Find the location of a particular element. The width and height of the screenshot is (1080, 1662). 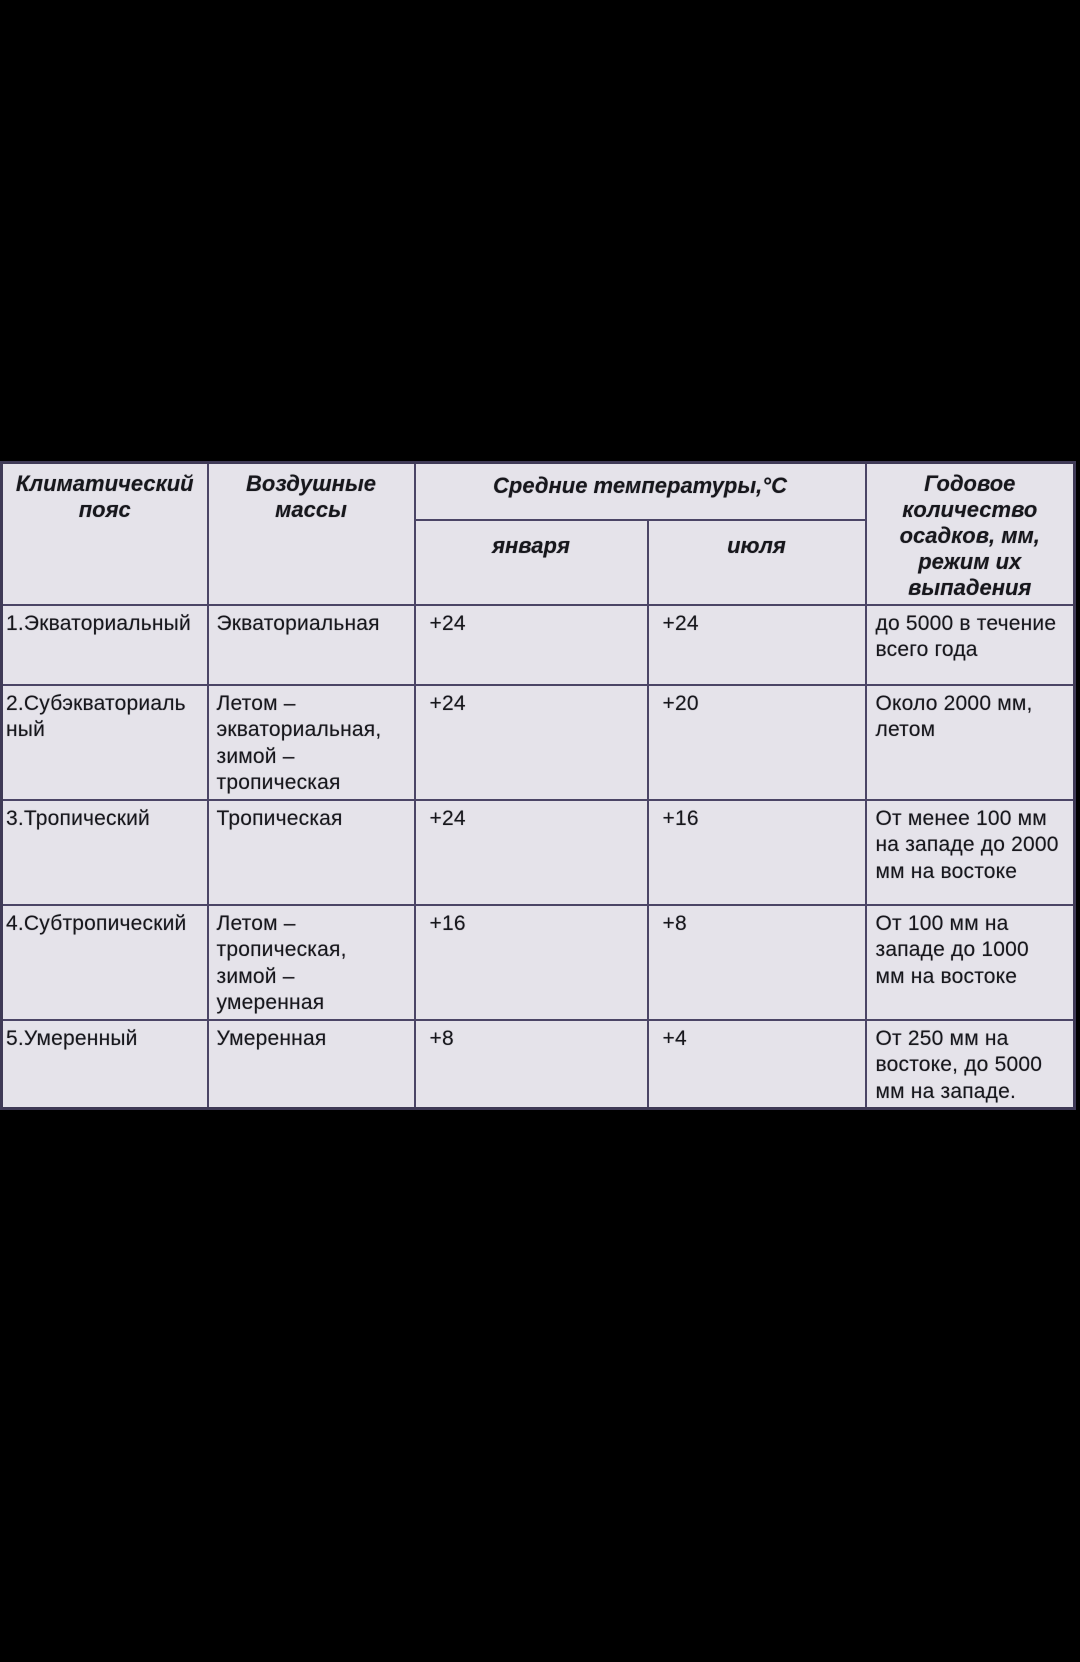

january-temp-cell: +8 is located at coordinates (531, 1064).